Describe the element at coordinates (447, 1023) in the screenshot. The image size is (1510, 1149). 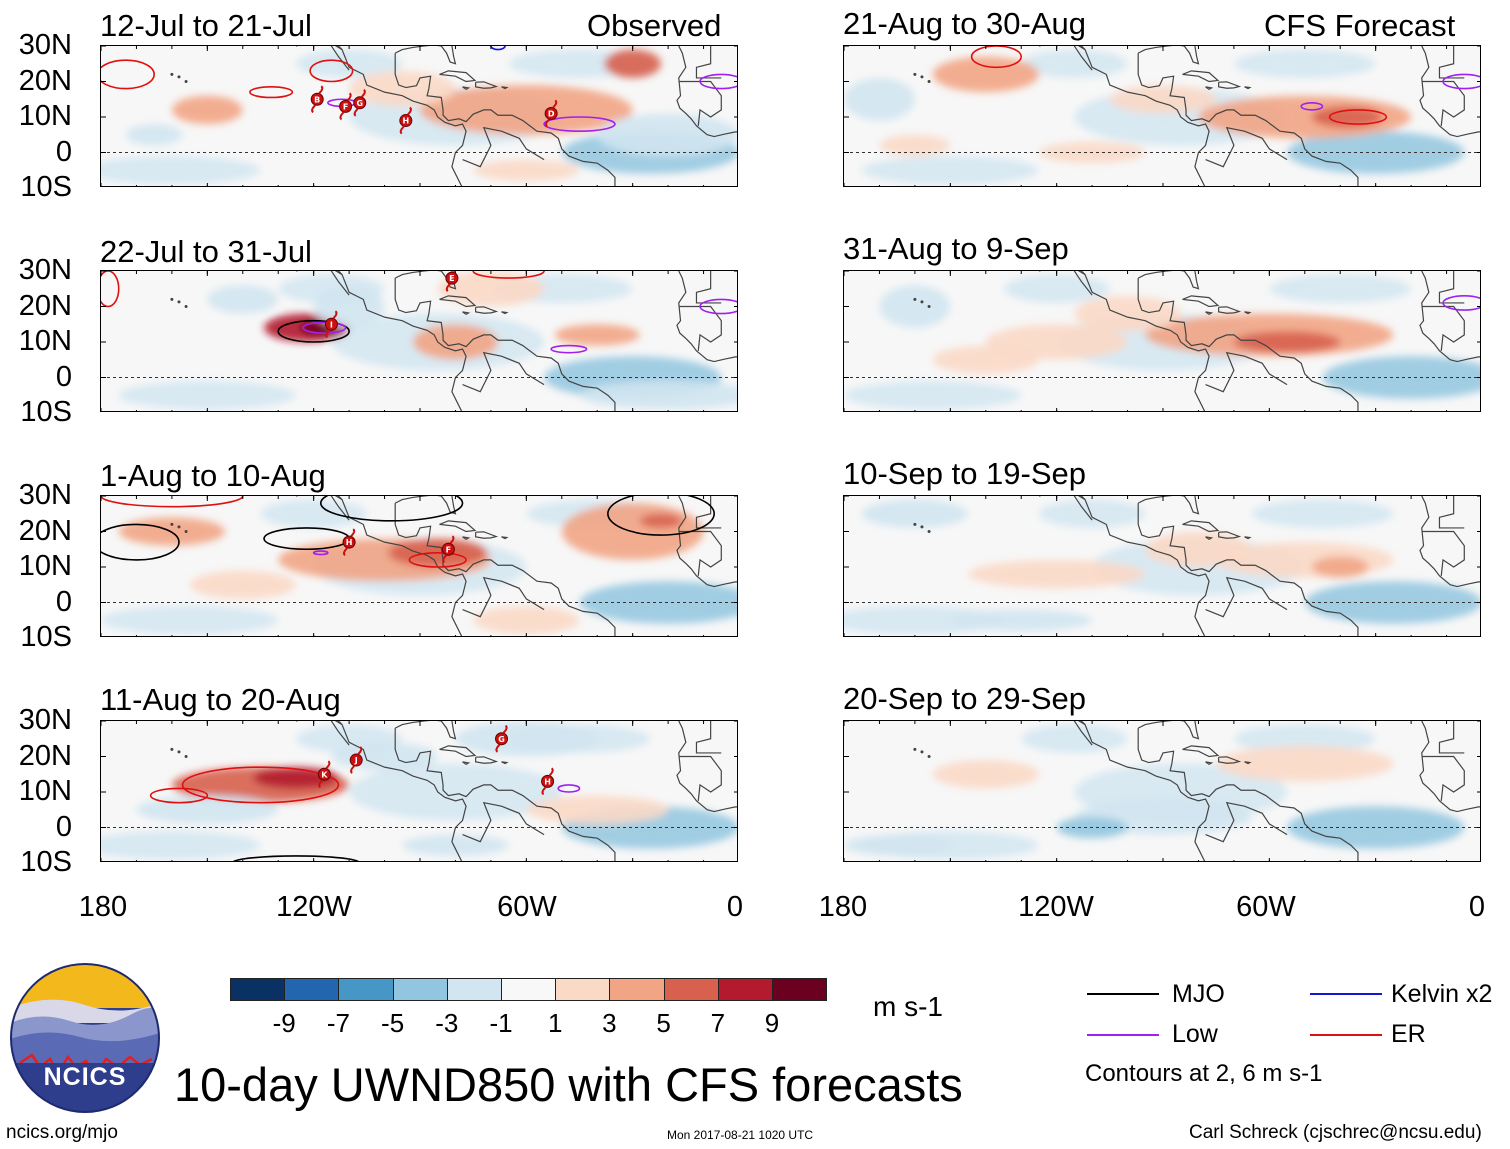
I see `colorbar-tick-label: -3` at that location.